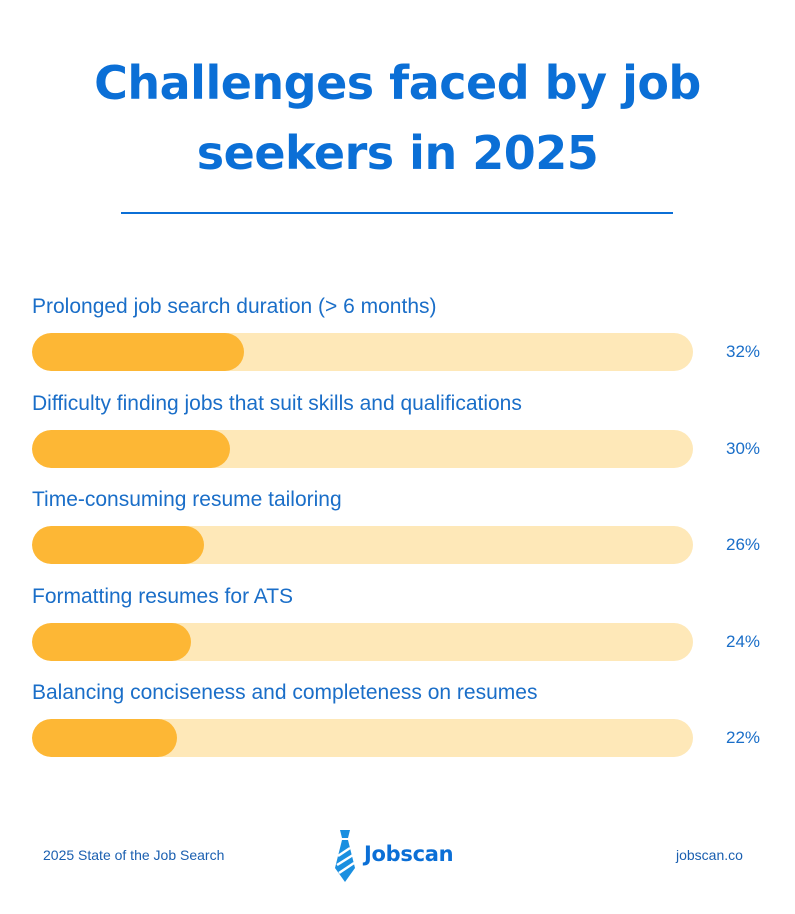 The image size is (795, 914). I want to click on website-link: jobscan.co, so click(709, 855).